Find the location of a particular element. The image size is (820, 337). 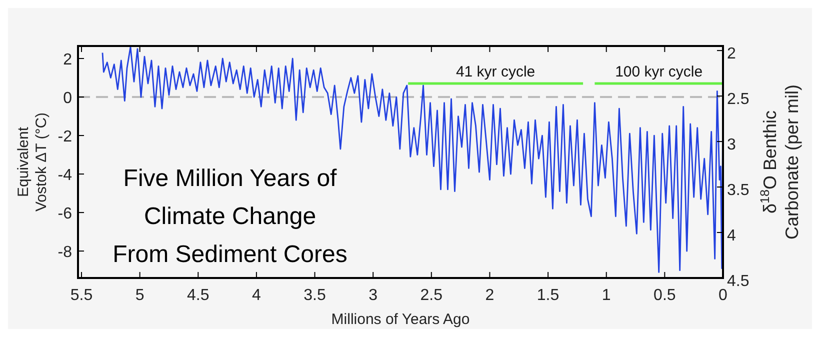

x-tick-label: 0 is located at coordinates (723, 295).